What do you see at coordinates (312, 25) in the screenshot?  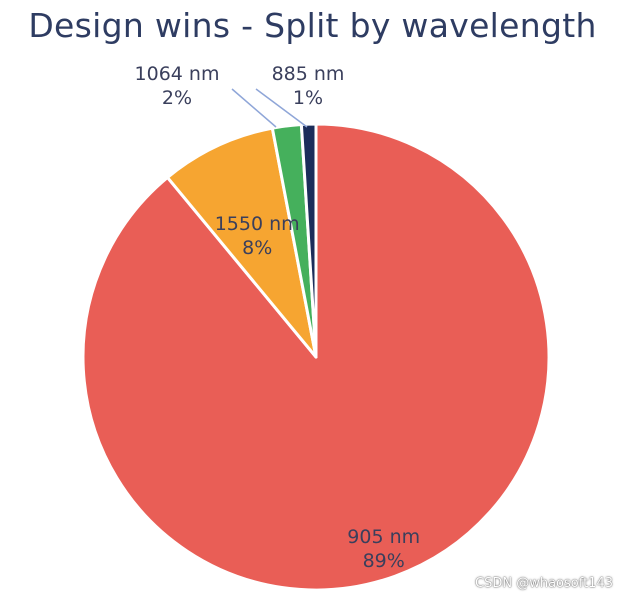 I see `chart-title: Design wins - Split by wavelength` at bounding box center [312, 25].